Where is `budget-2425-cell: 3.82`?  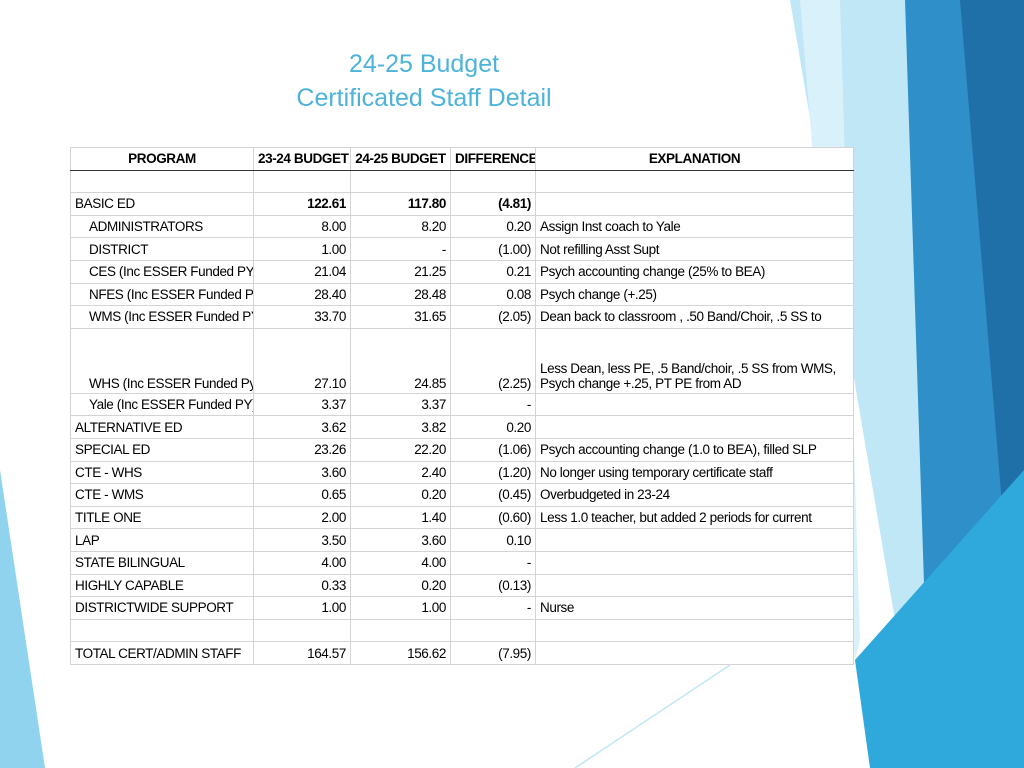
budget-2425-cell: 3.82 is located at coordinates (400, 427).